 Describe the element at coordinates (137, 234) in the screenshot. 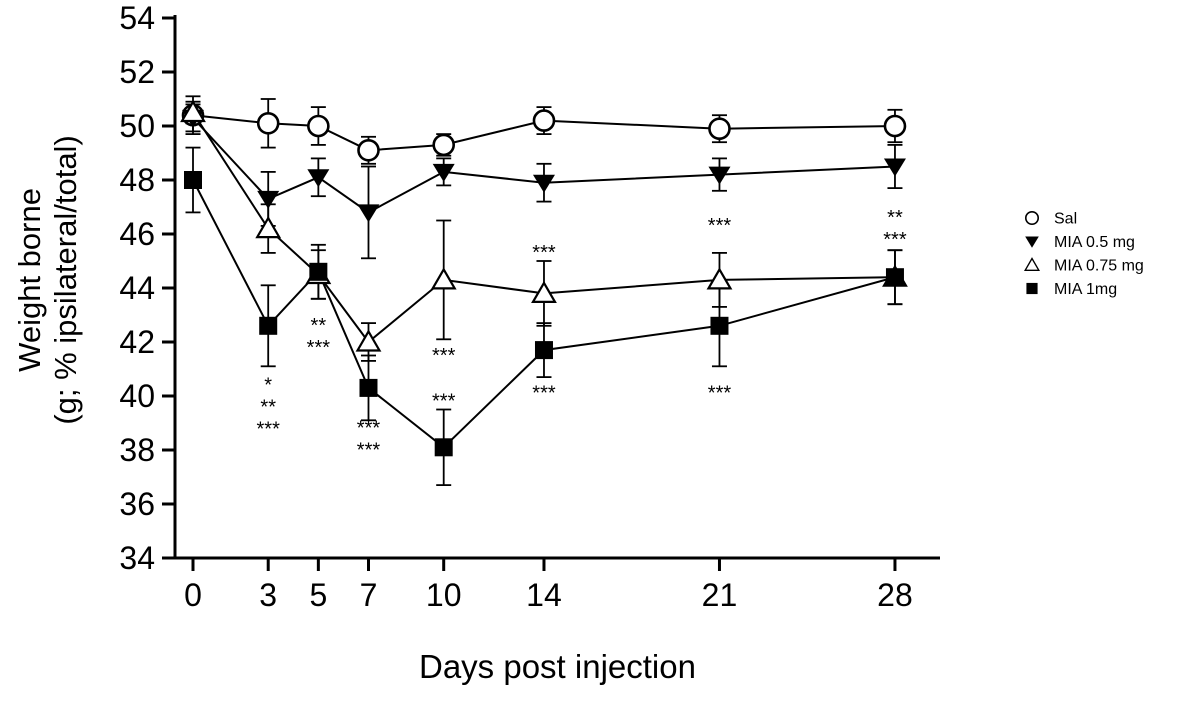

I see `y-tick-label: 46` at that location.